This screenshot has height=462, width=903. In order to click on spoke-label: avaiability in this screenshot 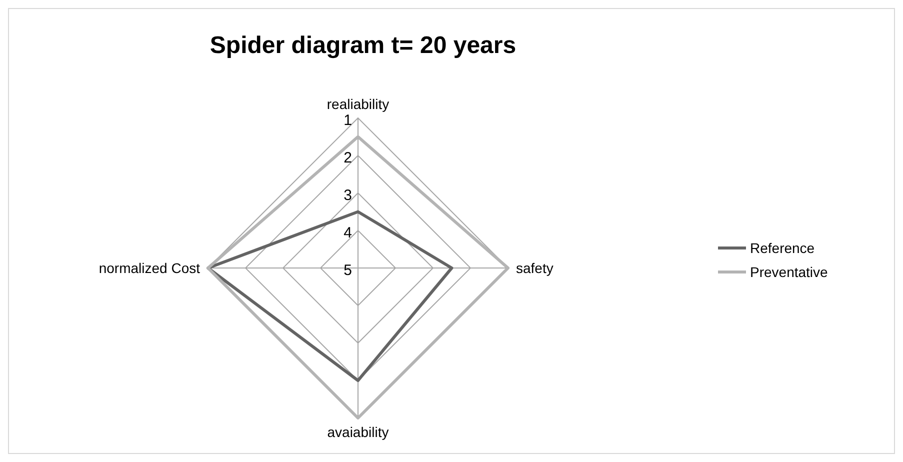, I will do `click(358, 432)`.